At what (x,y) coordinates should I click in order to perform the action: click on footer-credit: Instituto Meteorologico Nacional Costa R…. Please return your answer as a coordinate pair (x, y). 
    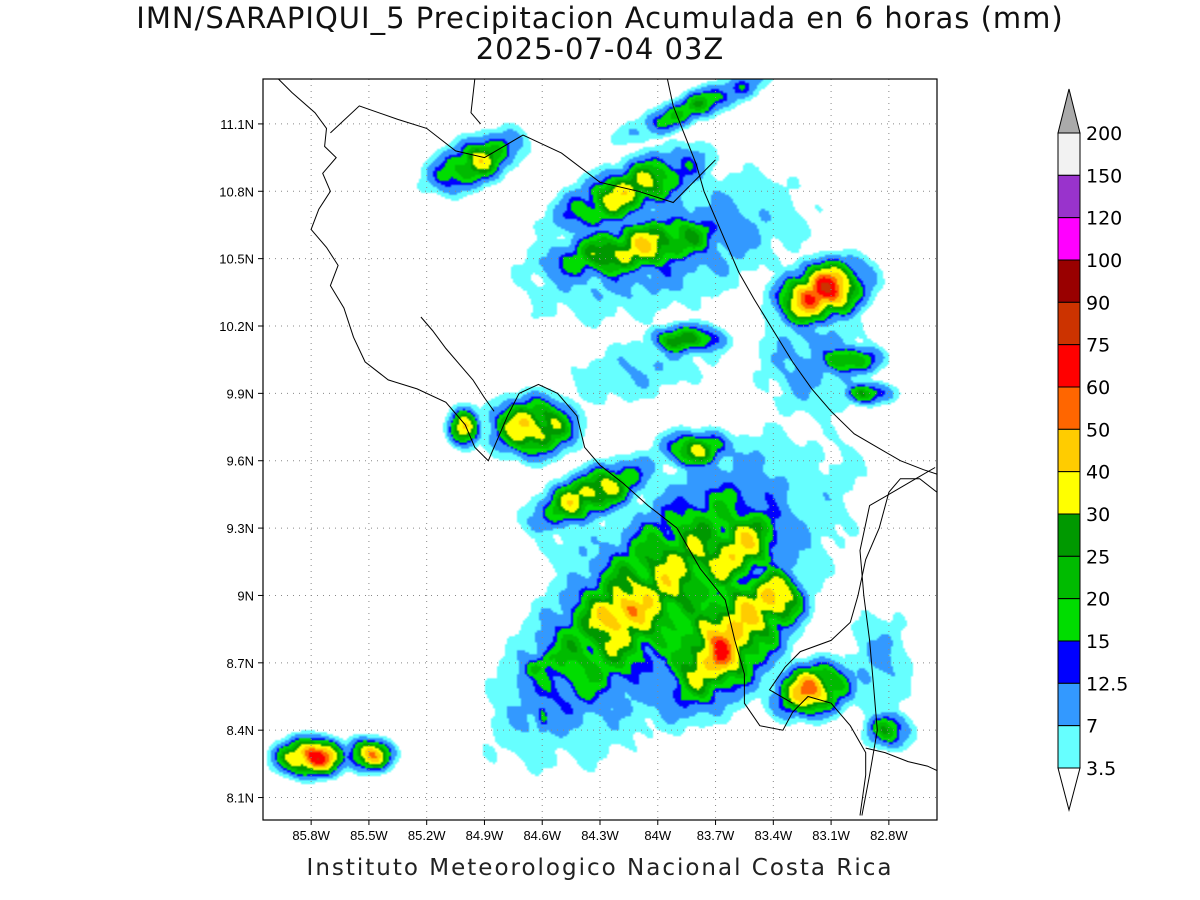
    Looking at the image, I should click on (600, 868).